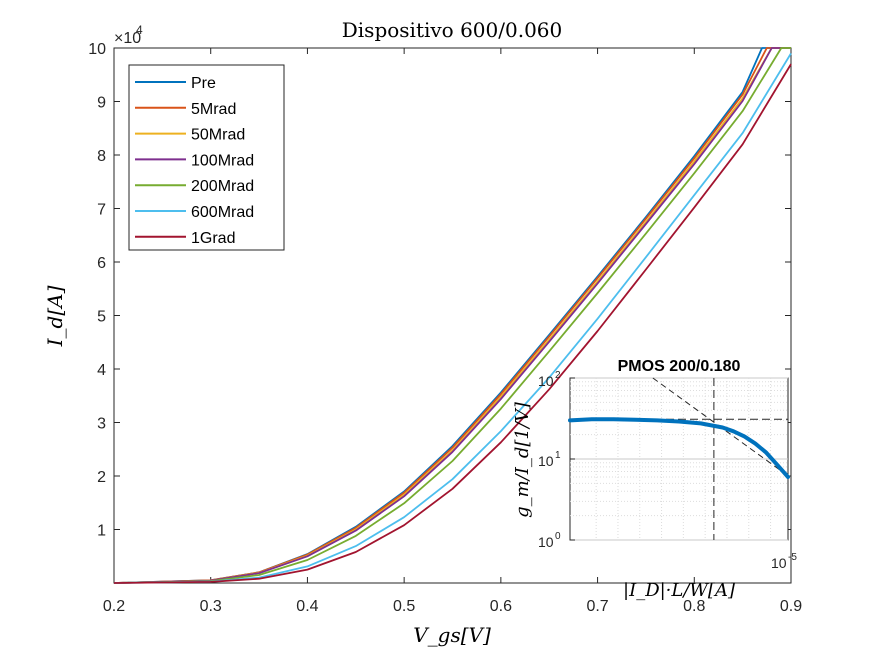 The width and height of the screenshot is (875, 656). I want to click on legend-label: 50Mrad, so click(218, 135).